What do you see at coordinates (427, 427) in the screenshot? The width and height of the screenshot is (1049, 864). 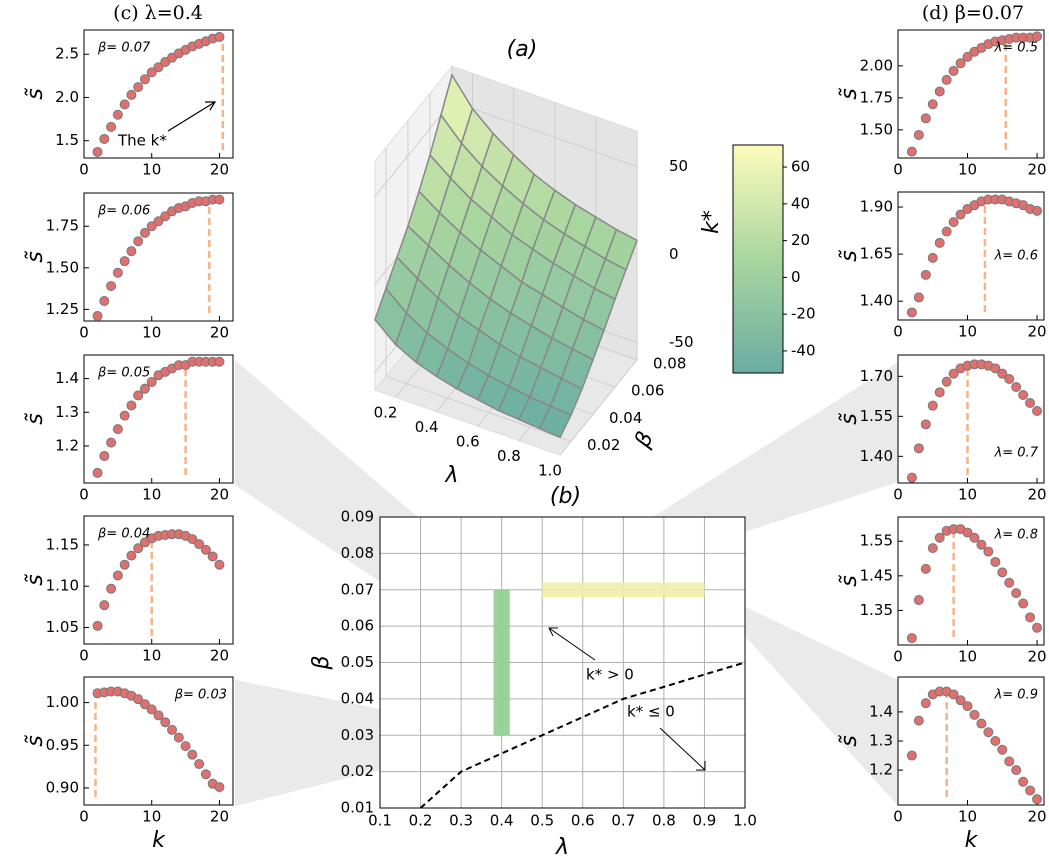 I see `x-tick-label: 0.4` at bounding box center [427, 427].